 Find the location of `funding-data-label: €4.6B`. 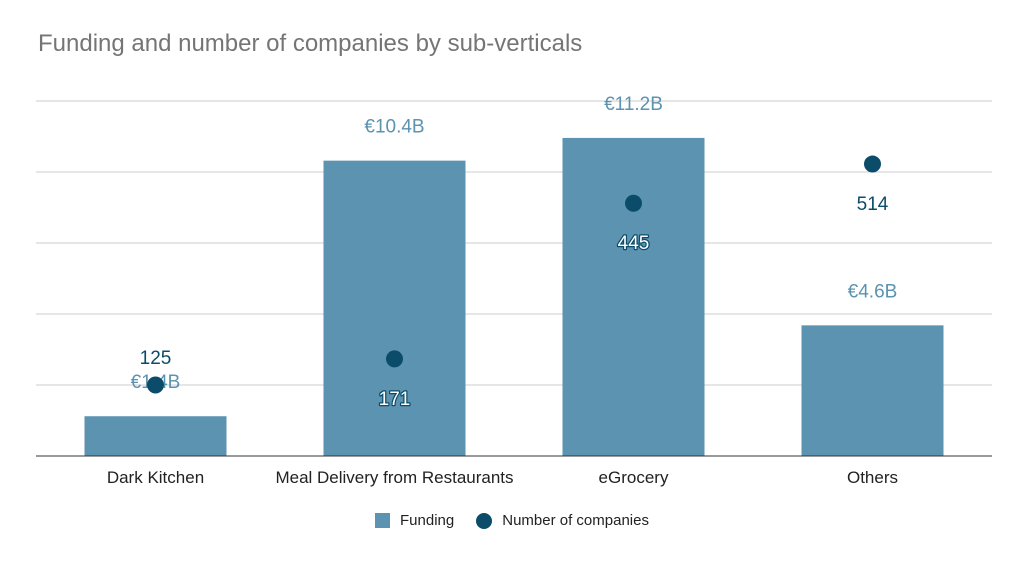

funding-data-label: €4.6B is located at coordinates (873, 291).